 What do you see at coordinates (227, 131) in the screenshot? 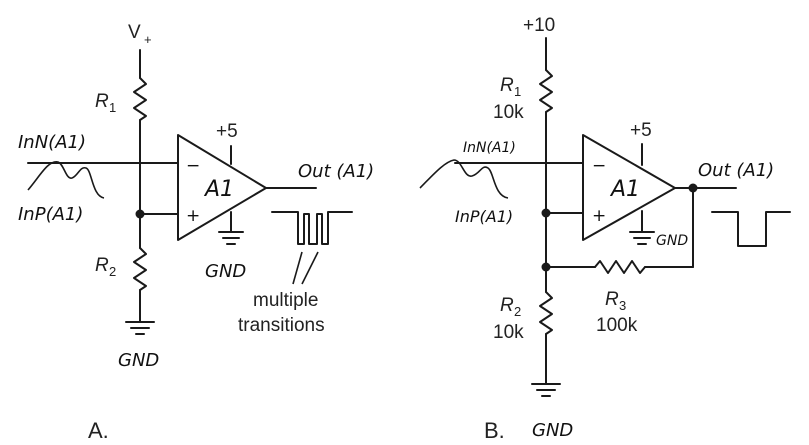
I see `a-opamp-supply-label: +5` at bounding box center [227, 131].